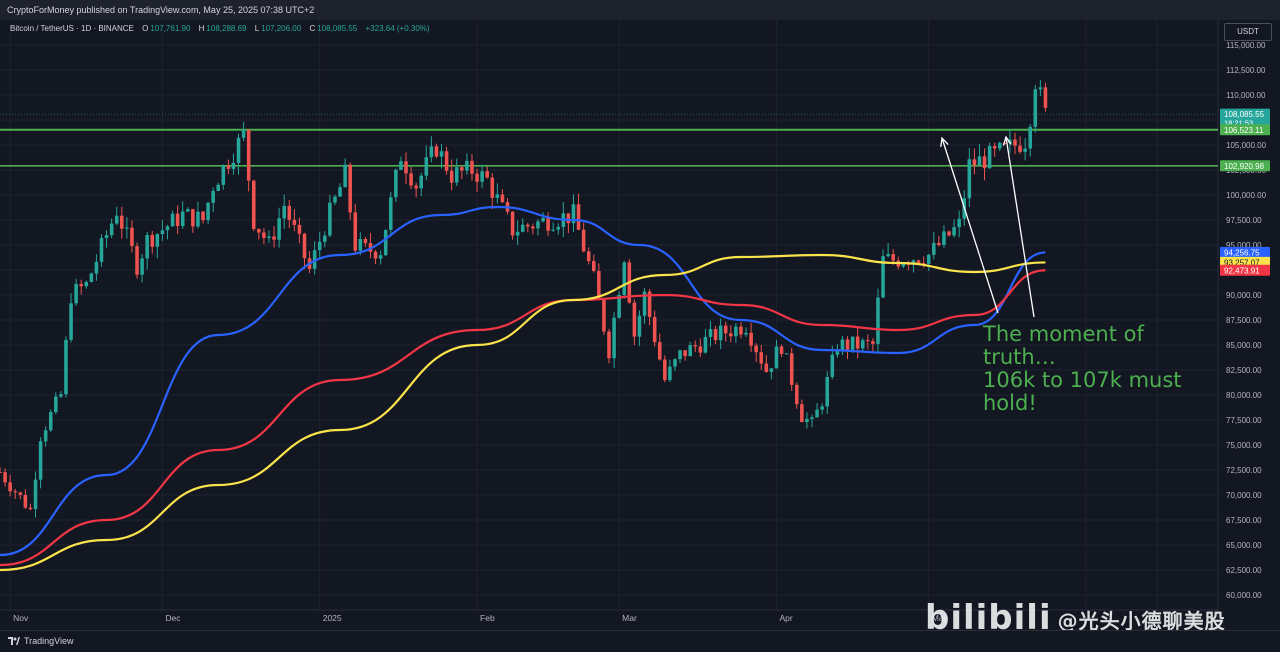 The width and height of the screenshot is (1280, 652). I want to click on currency-selector: USDT, so click(1248, 32).